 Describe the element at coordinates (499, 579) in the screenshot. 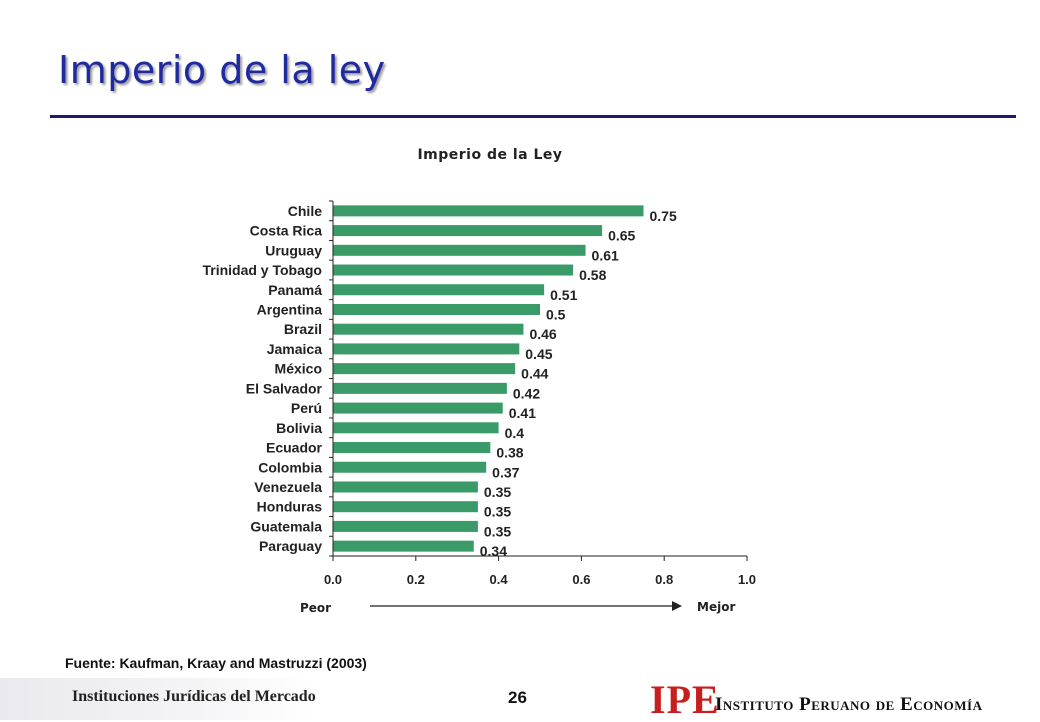

I see `x-tick-label: 0.4` at that location.